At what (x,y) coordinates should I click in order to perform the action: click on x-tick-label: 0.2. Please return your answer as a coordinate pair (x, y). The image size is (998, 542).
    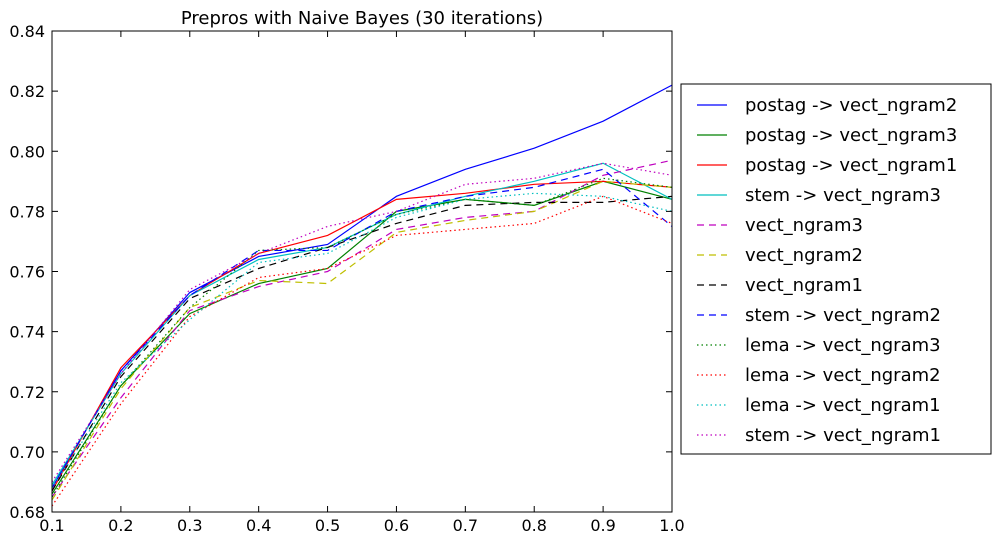
    Looking at the image, I should click on (120, 525).